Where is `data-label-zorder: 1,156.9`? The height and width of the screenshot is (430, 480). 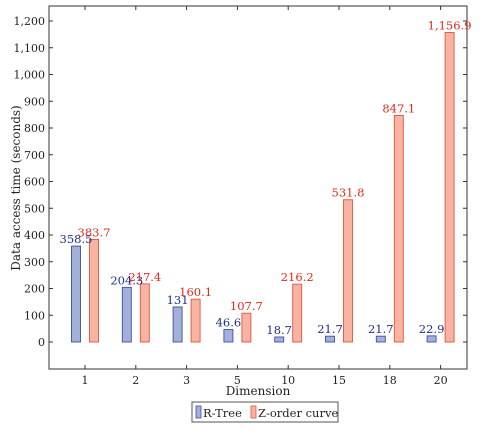 data-label-zorder: 1,156.9 is located at coordinates (450, 26).